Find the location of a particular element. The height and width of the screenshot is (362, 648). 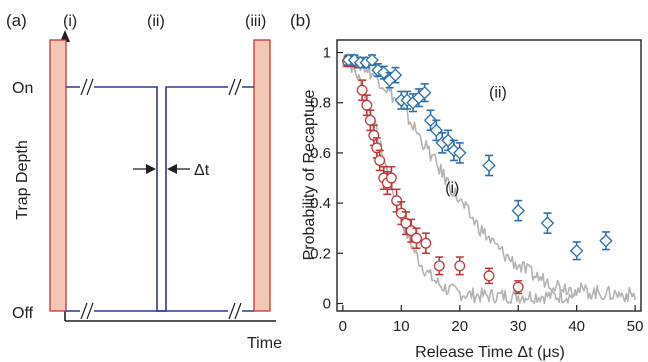

level-on-label: On is located at coordinates (22, 88).